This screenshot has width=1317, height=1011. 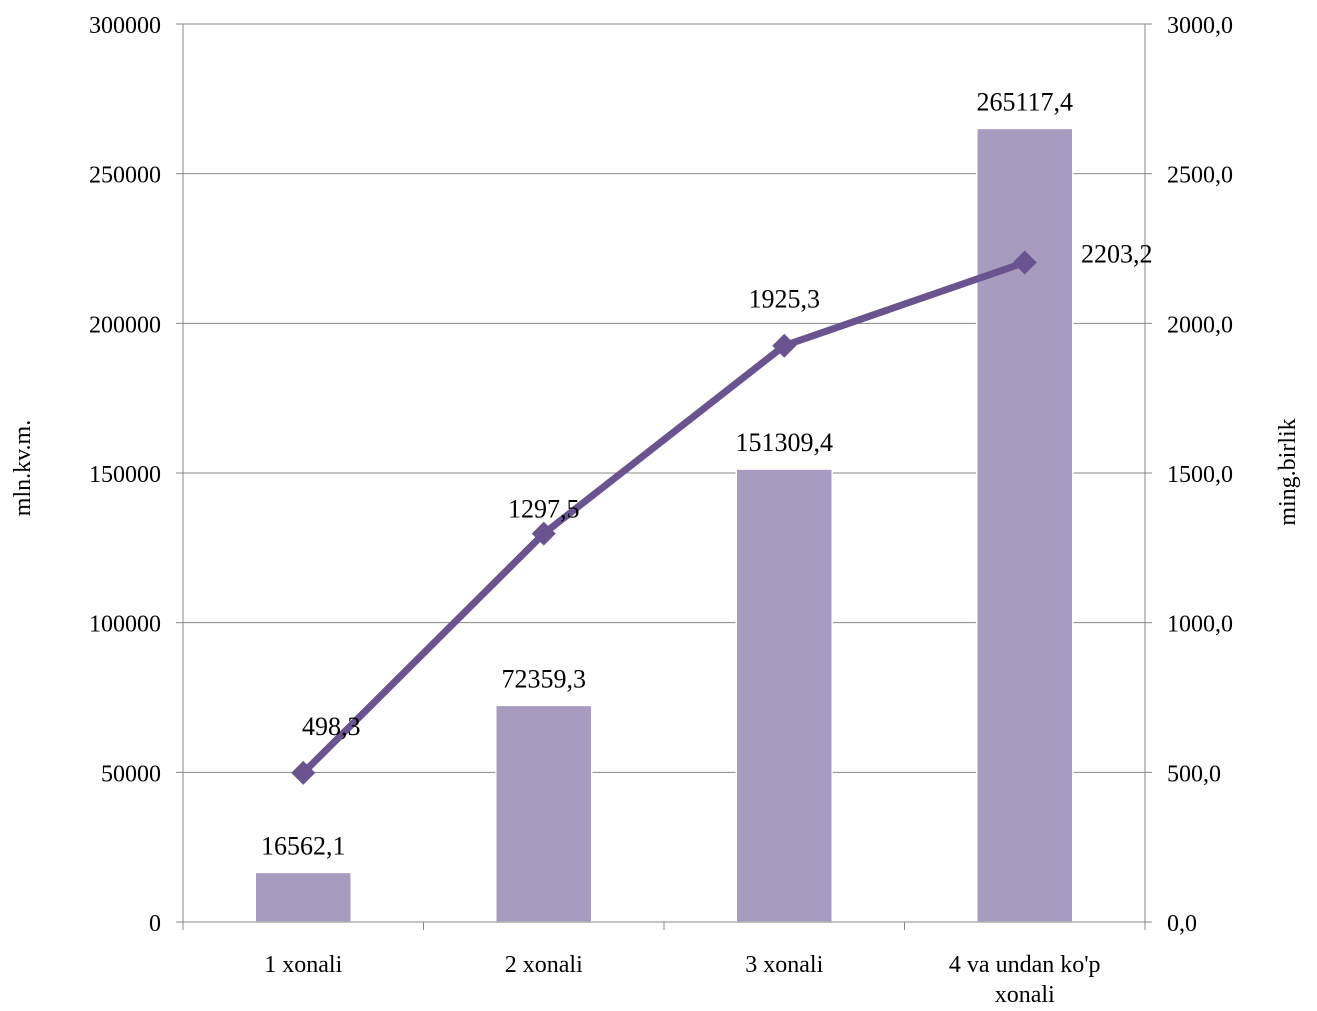 What do you see at coordinates (331, 726) in the screenshot?
I see `line-value-label: 498,3` at bounding box center [331, 726].